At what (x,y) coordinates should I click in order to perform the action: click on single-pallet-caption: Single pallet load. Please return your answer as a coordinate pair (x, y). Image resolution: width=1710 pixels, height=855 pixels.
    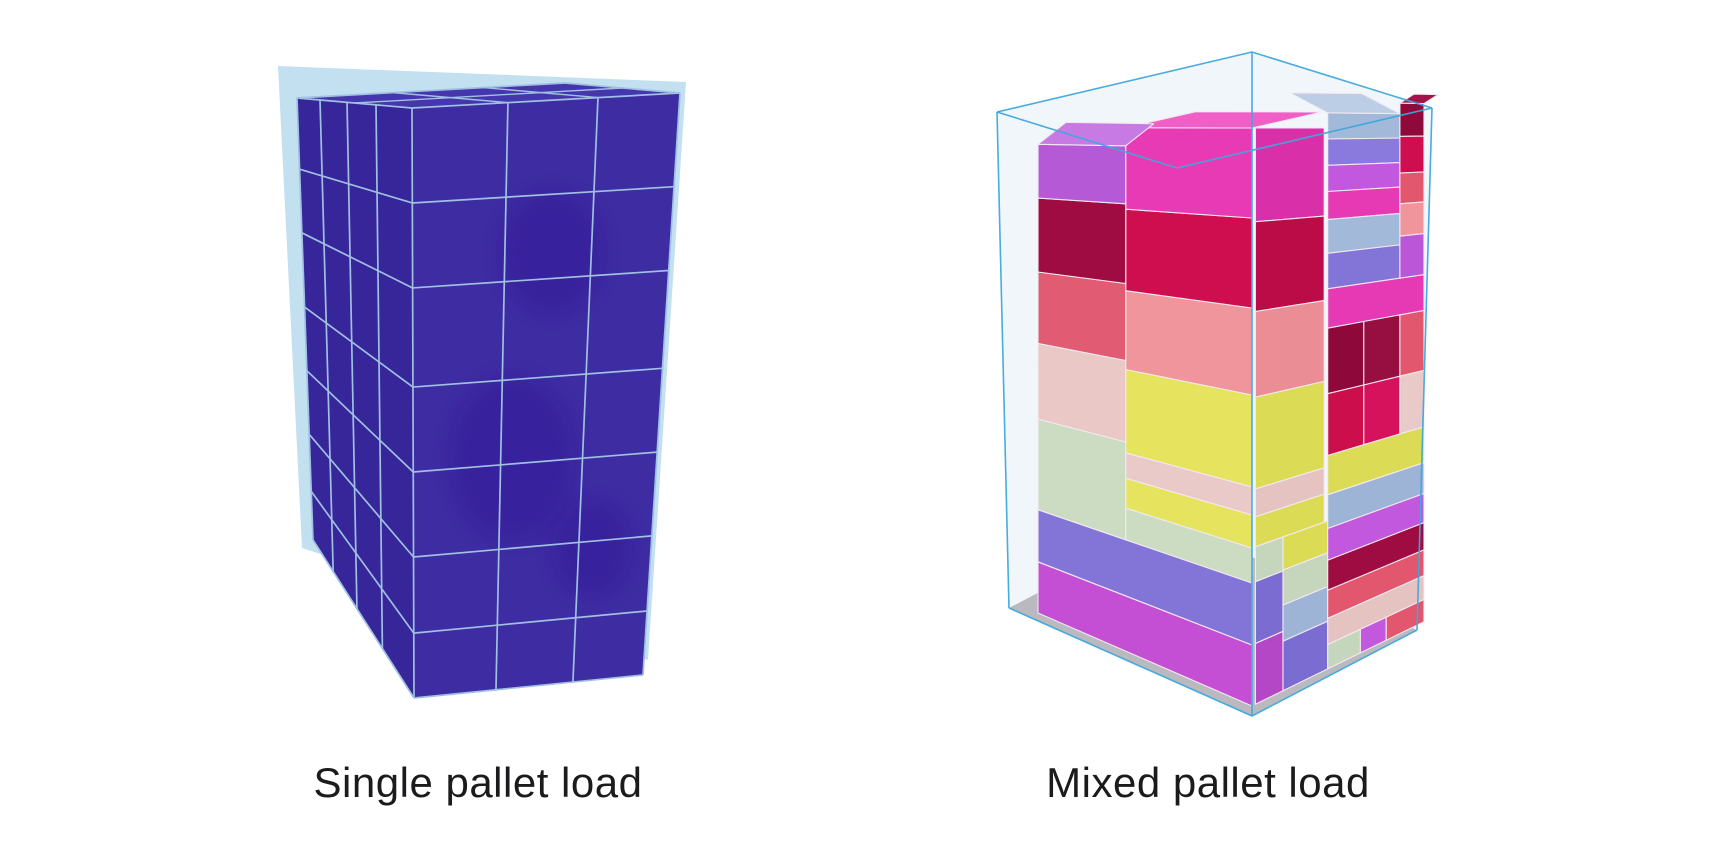
    Looking at the image, I should click on (478, 782).